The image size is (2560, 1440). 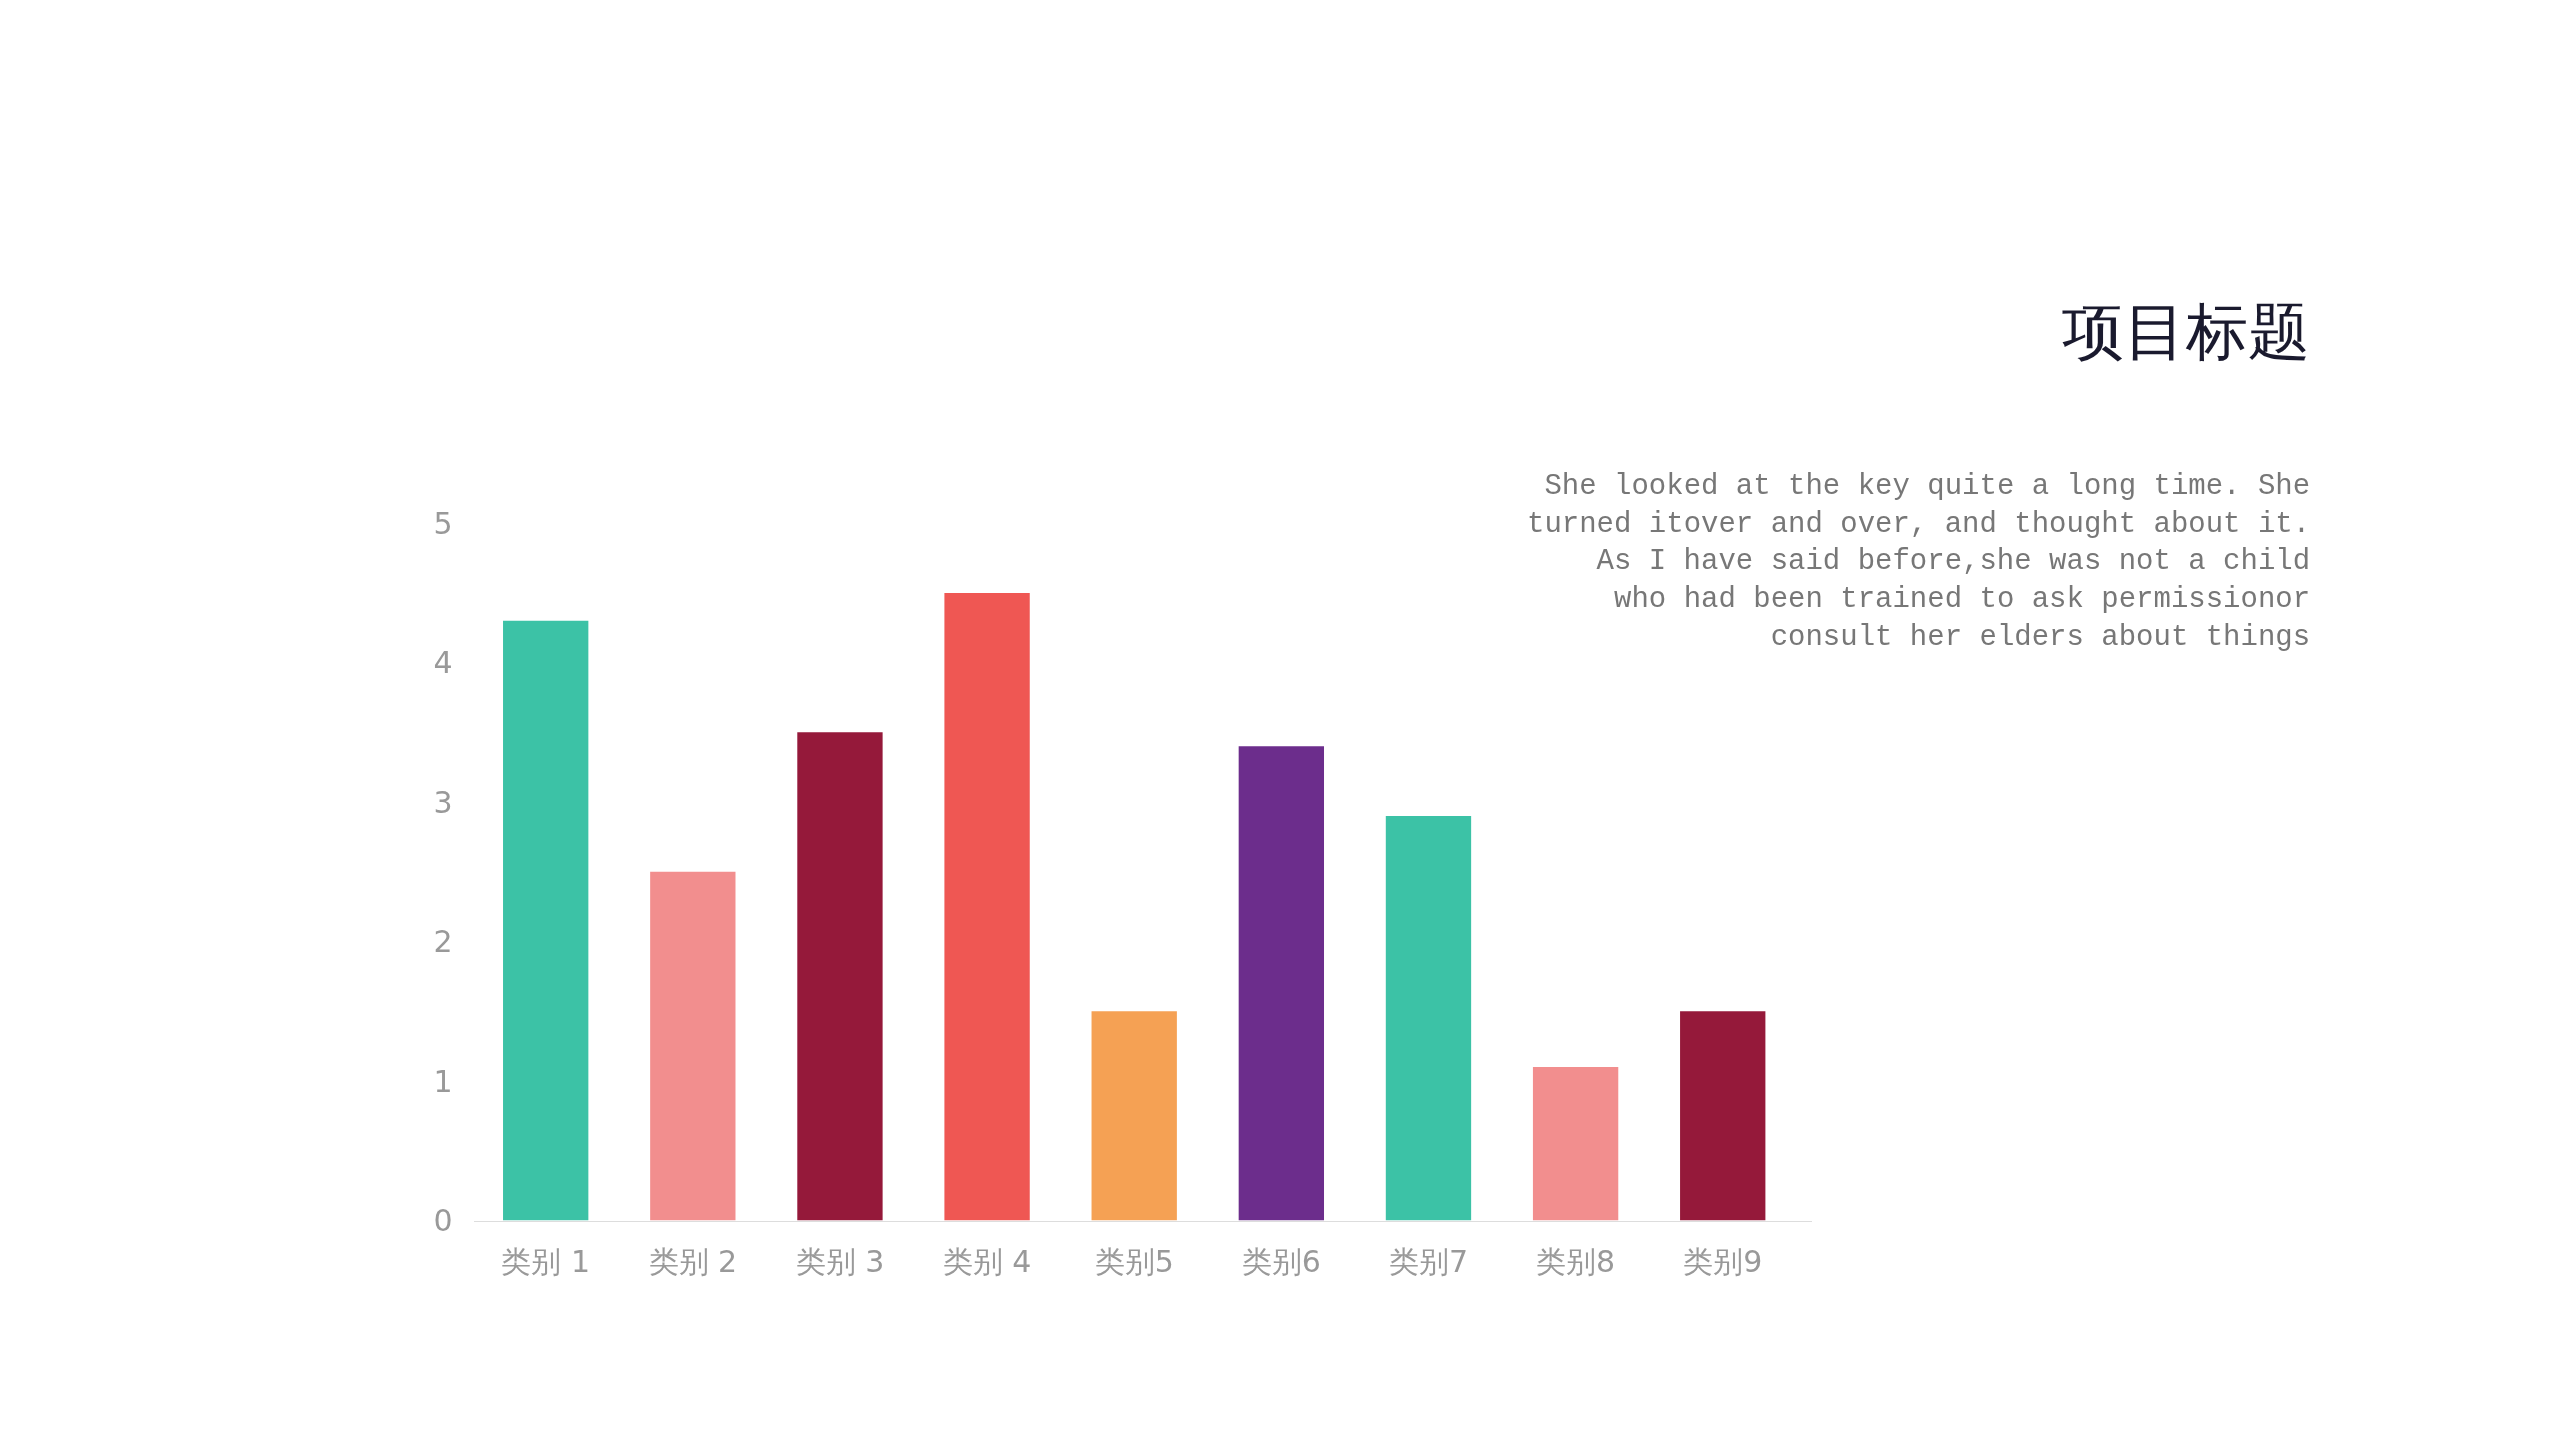 What do you see at coordinates (443, 942) in the screenshot?
I see `y-tick-label: 2` at bounding box center [443, 942].